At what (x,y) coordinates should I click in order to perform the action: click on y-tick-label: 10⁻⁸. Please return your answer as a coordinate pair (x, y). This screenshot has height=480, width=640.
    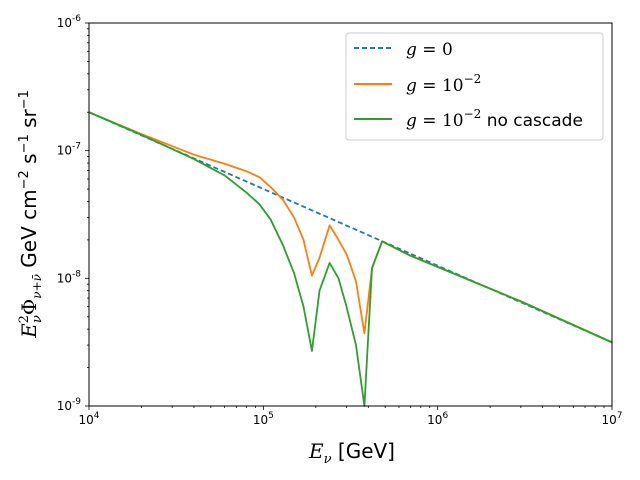
    Looking at the image, I should click on (69, 277).